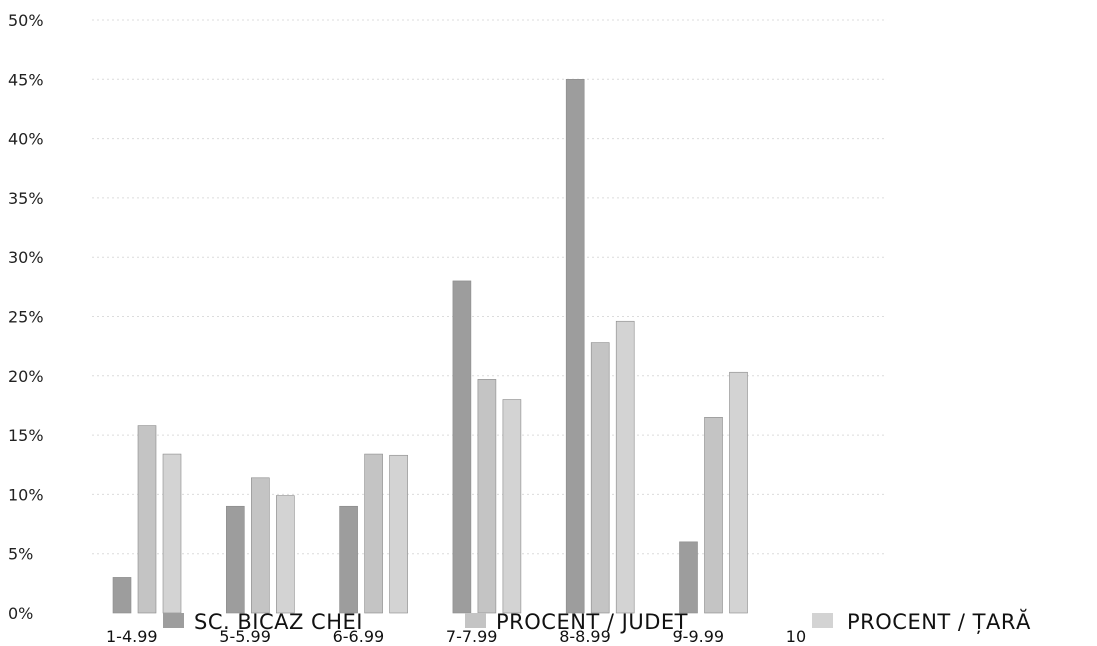  What do you see at coordinates (278, 622) in the screenshot?
I see `legend-label-sc-bicaz-chei: SC. BICAZ CHEI` at bounding box center [278, 622].